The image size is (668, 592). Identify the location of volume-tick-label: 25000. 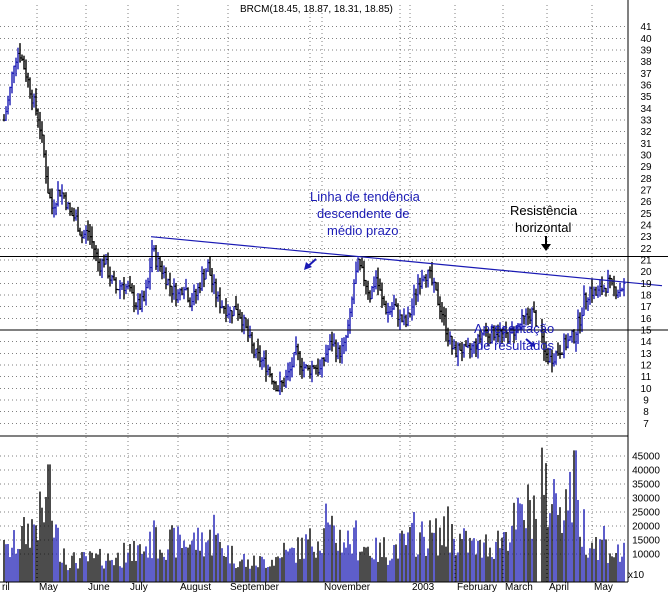
(646, 513).